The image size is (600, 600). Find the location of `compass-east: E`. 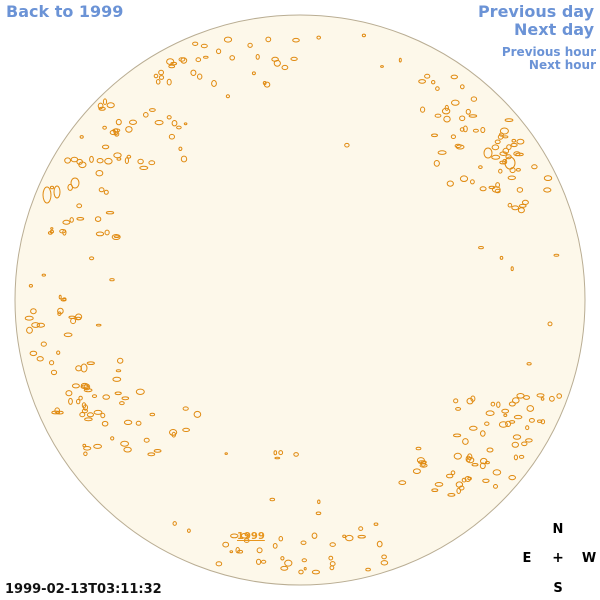

compass-east: E is located at coordinates (527, 558).